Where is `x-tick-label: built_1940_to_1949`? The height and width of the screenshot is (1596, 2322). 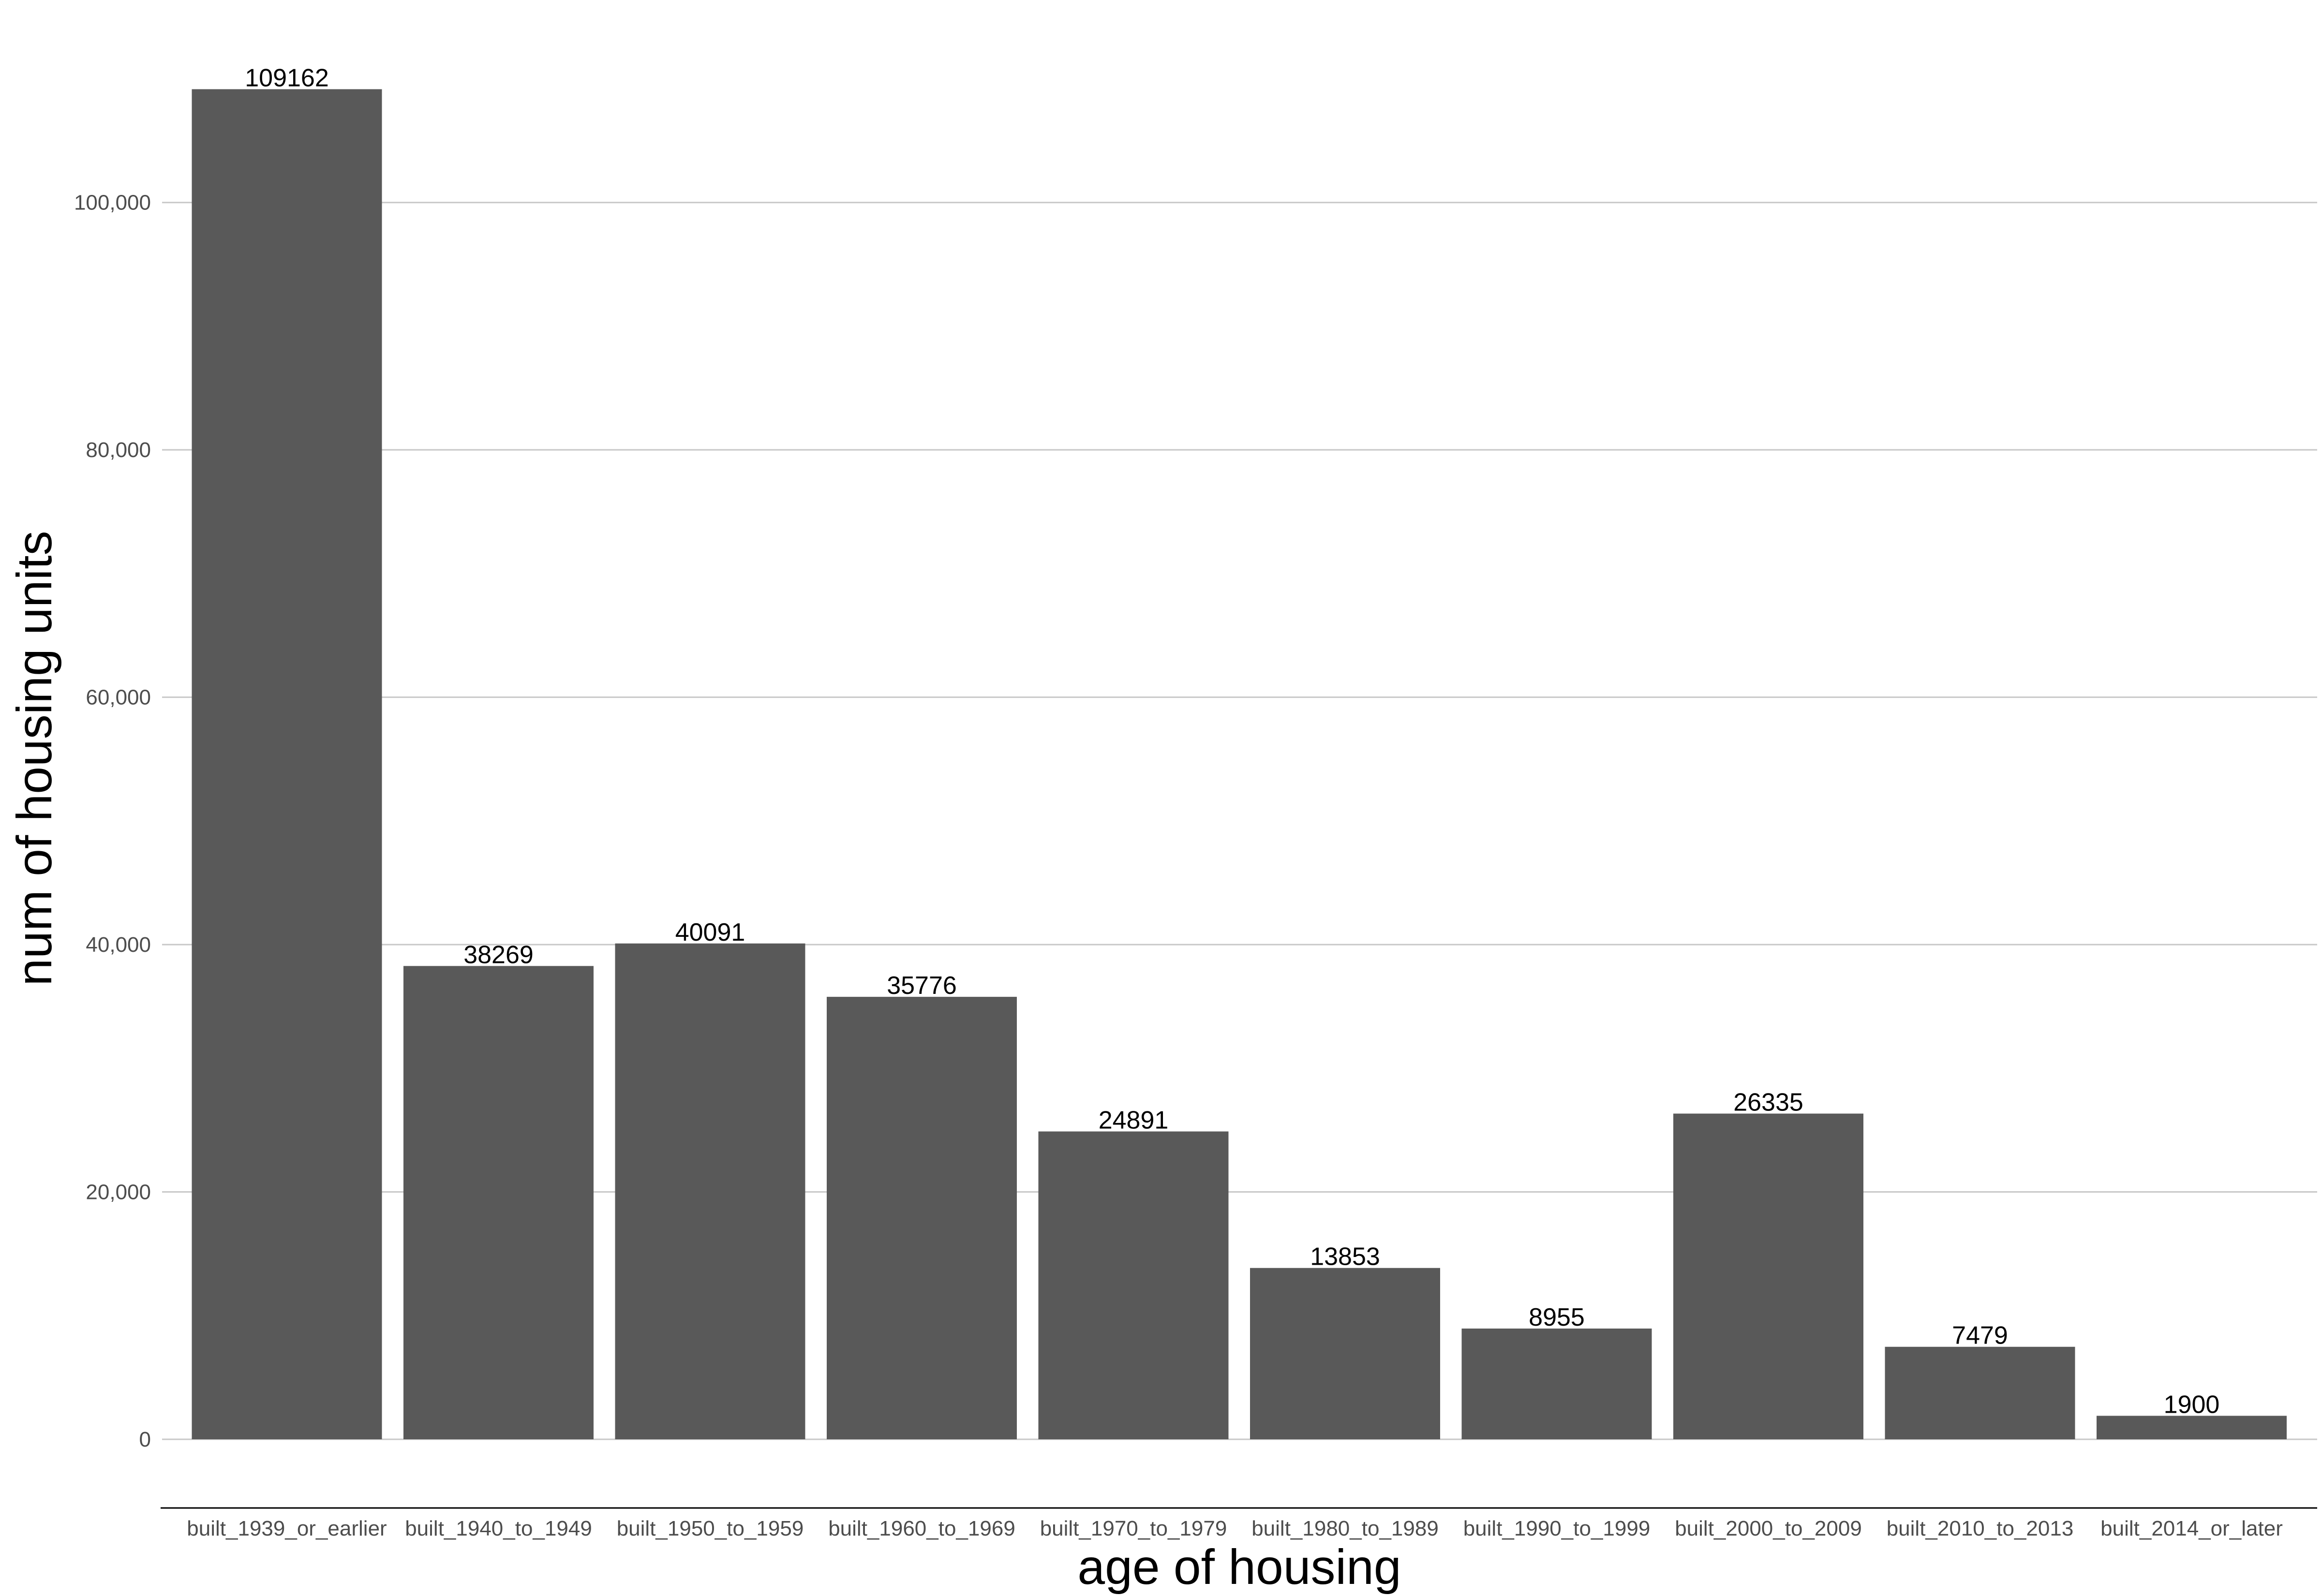
x-tick-label: built_1940_to_1949 is located at coordinates (498, 1528).